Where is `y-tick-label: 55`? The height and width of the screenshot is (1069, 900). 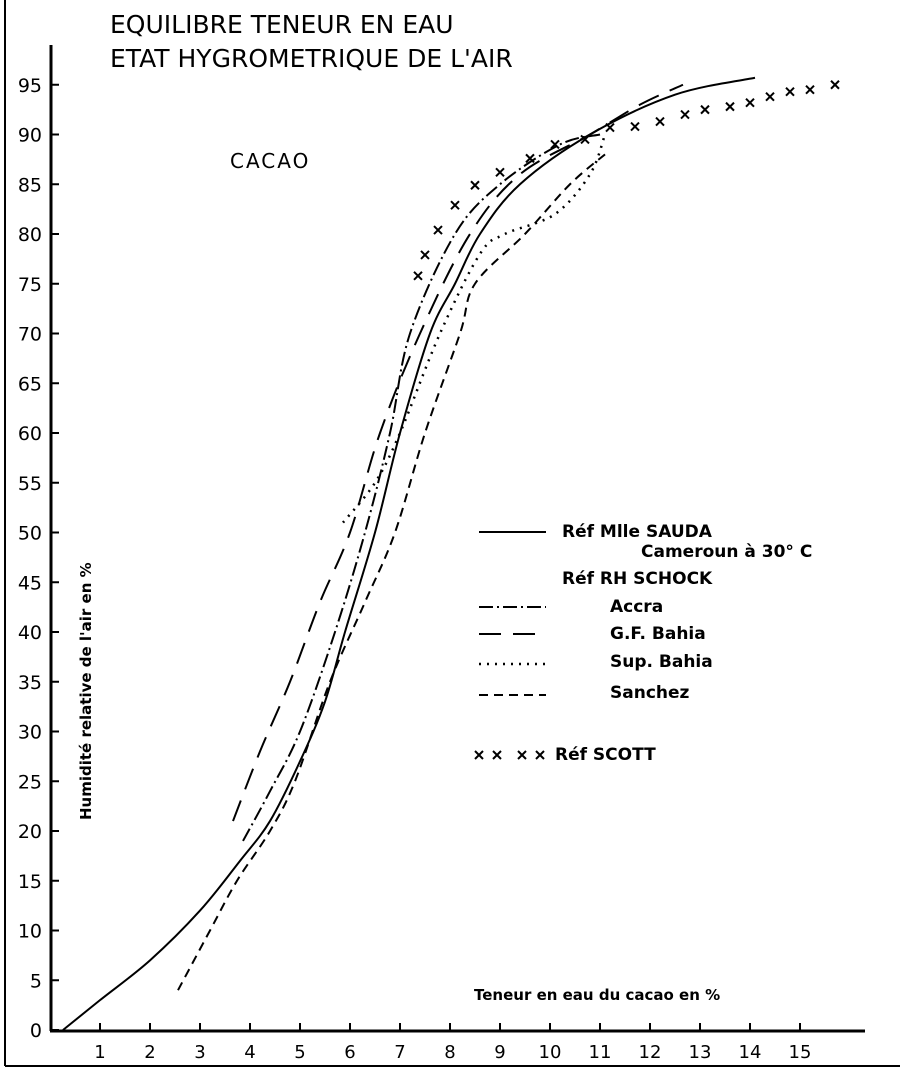 y-tick-label: 55 is located at coordinates (30, 484).